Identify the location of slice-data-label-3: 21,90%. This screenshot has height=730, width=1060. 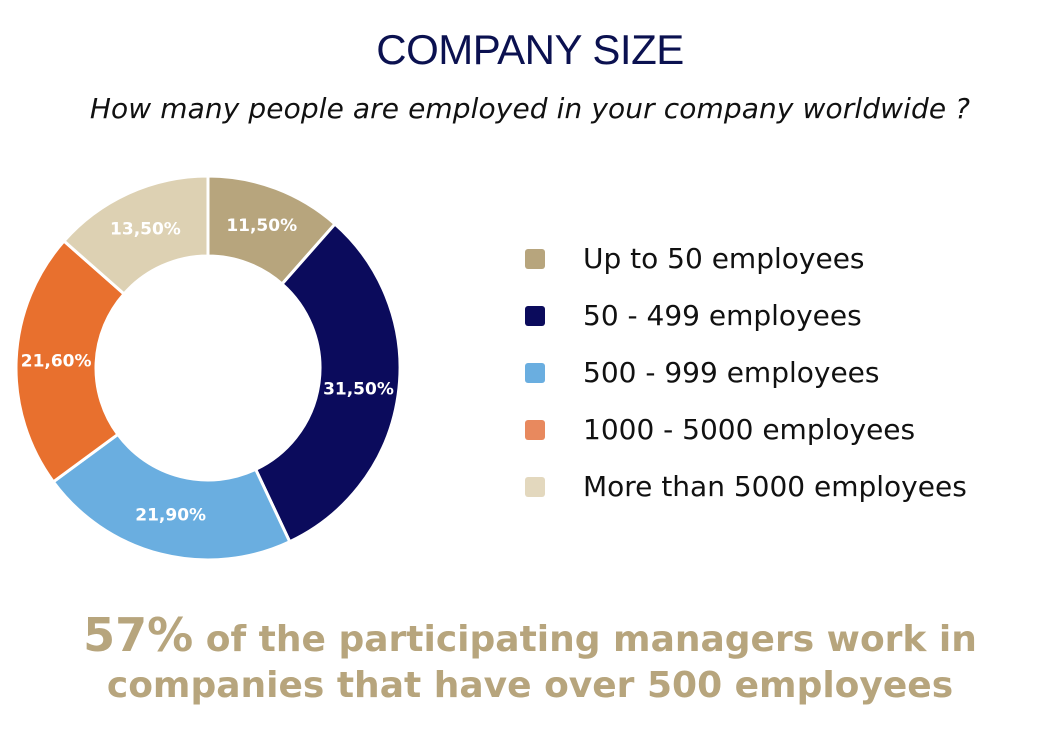
(170, 515).